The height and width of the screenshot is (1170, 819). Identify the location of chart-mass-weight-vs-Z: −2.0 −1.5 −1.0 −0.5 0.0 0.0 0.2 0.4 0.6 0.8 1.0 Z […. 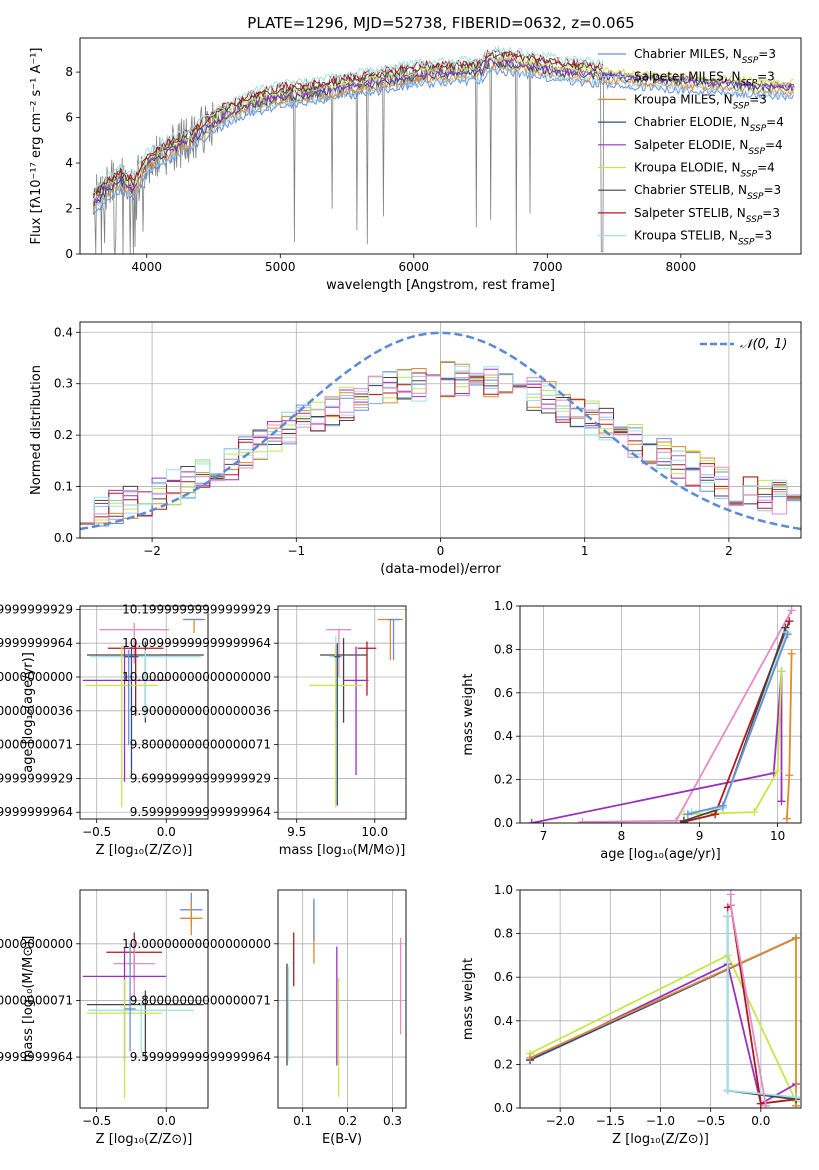
(631, 1015).